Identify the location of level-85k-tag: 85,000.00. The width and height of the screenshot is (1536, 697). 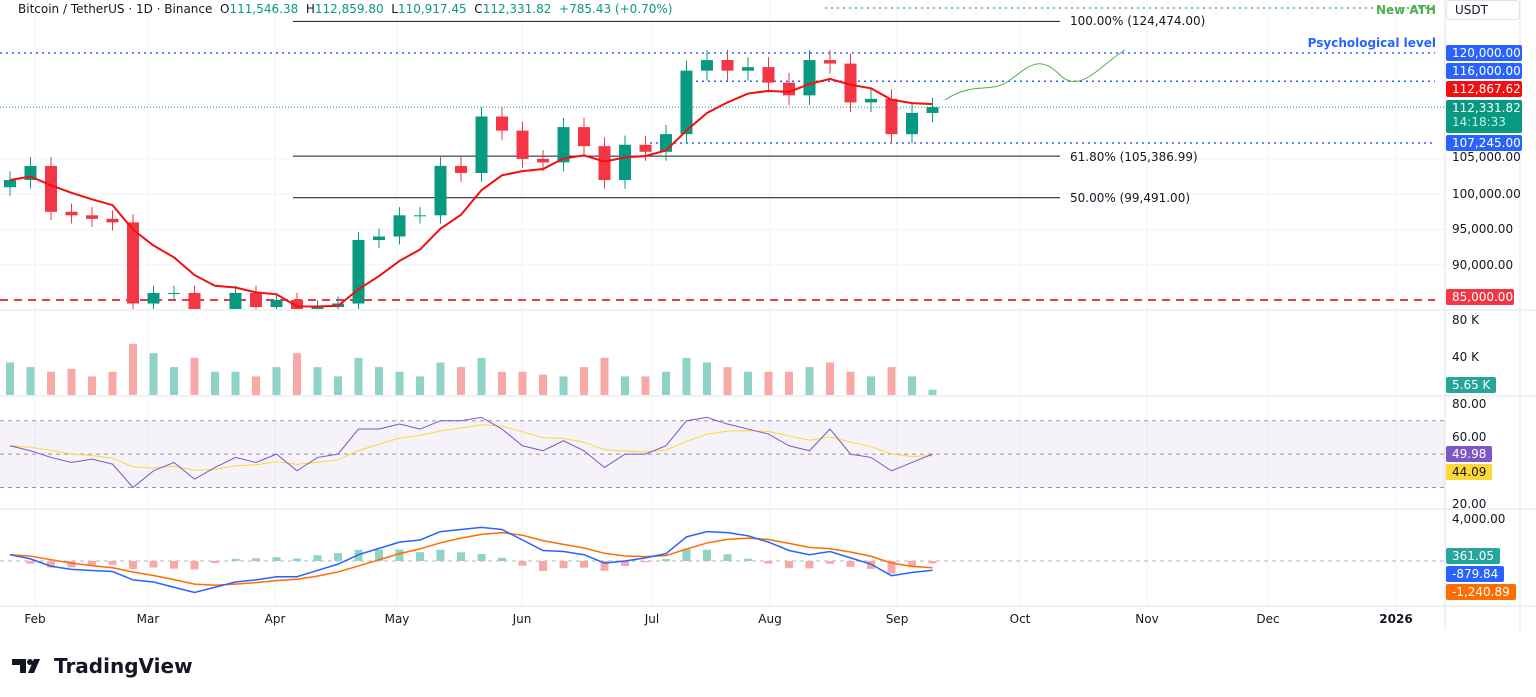
(1480, 297).